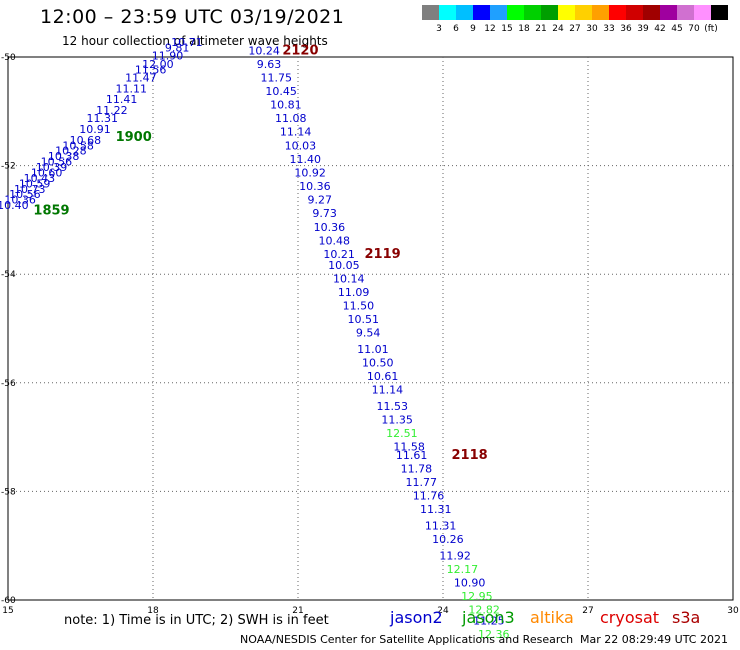 The height and width of the screenshot is (650, 740). Describe the element at coordinates (417, 468) in the screenshot. I see `swh-data-label: 11.78` at that location.